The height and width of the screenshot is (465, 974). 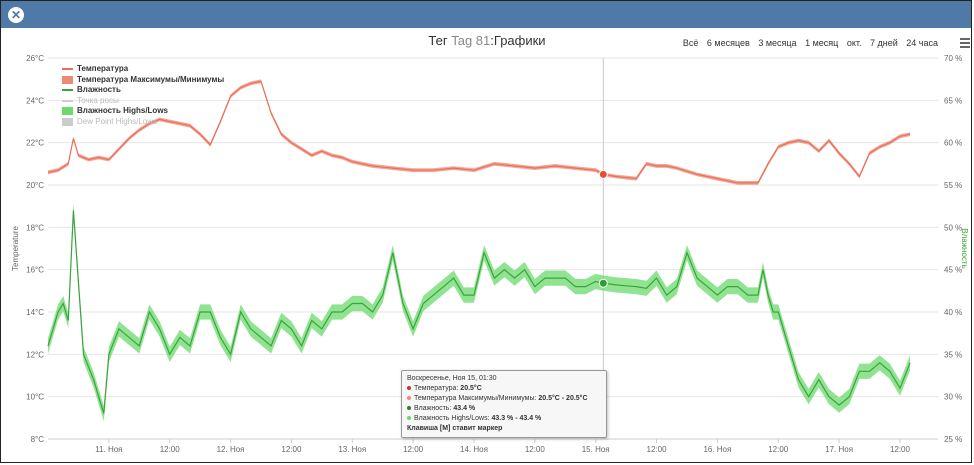 I want to click on y2-tick-label: 25 %, so click(x=953, y=439).